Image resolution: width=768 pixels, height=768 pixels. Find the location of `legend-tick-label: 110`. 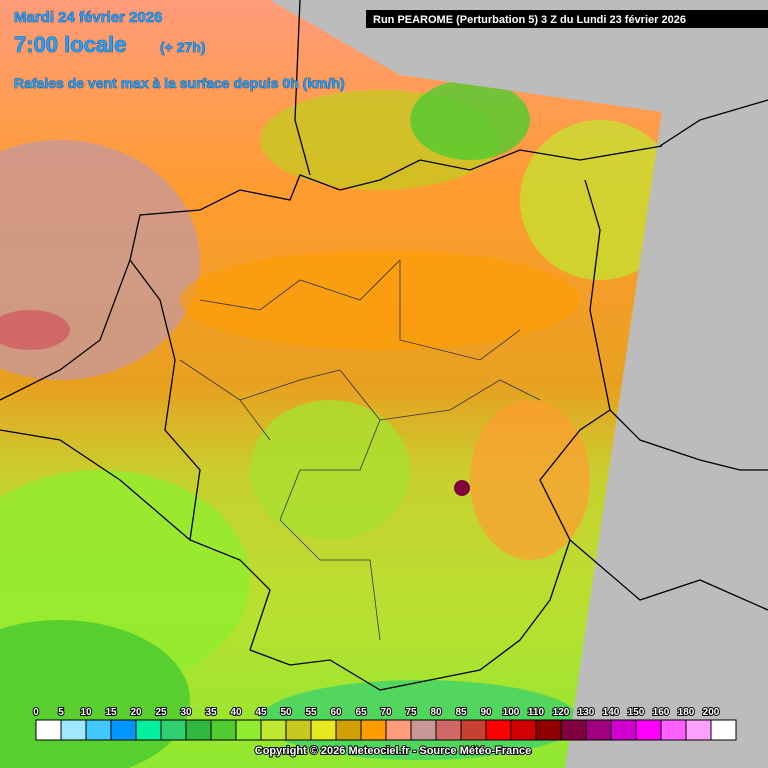

legend-tick-label: 110 is located at coordinates (536, 712).